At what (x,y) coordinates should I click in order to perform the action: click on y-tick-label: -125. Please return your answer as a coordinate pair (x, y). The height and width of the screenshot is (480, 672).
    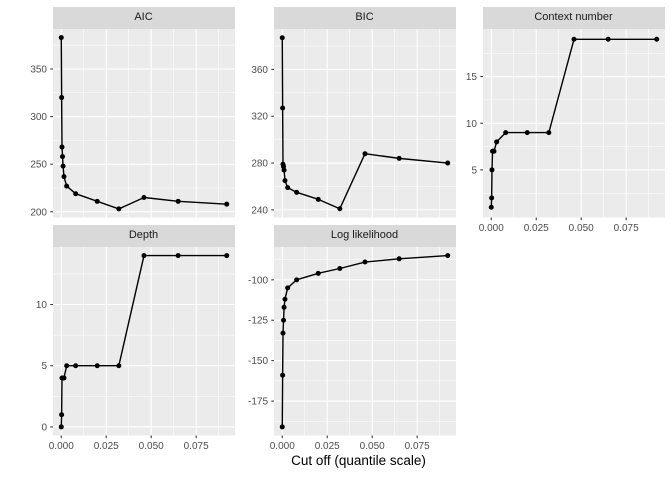
    Looking at the image, I should click on (257, 321).